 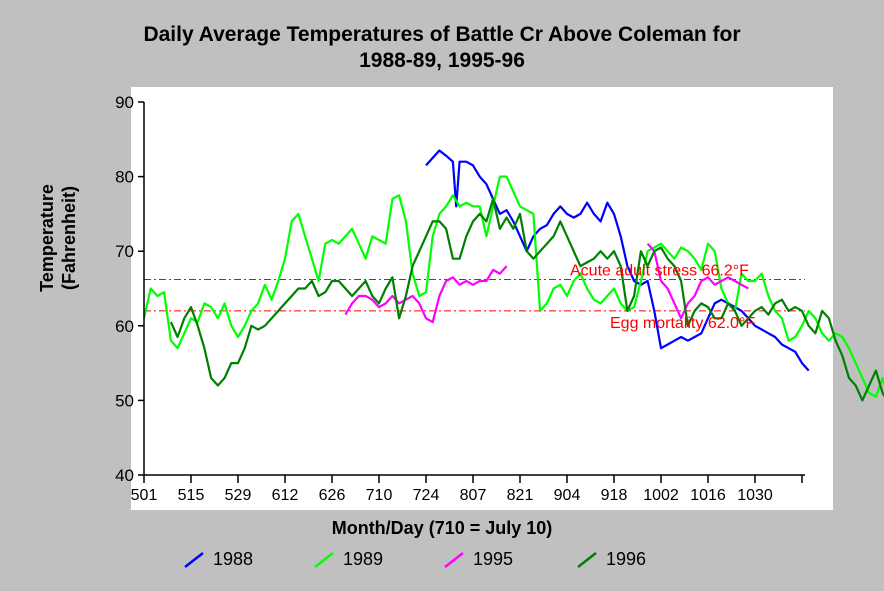 What do you see at coordinates (682, 323) in the screenshot?
I see `reference-line-label: Egg mortality 62.0°F` at bounding box center [682, 323].